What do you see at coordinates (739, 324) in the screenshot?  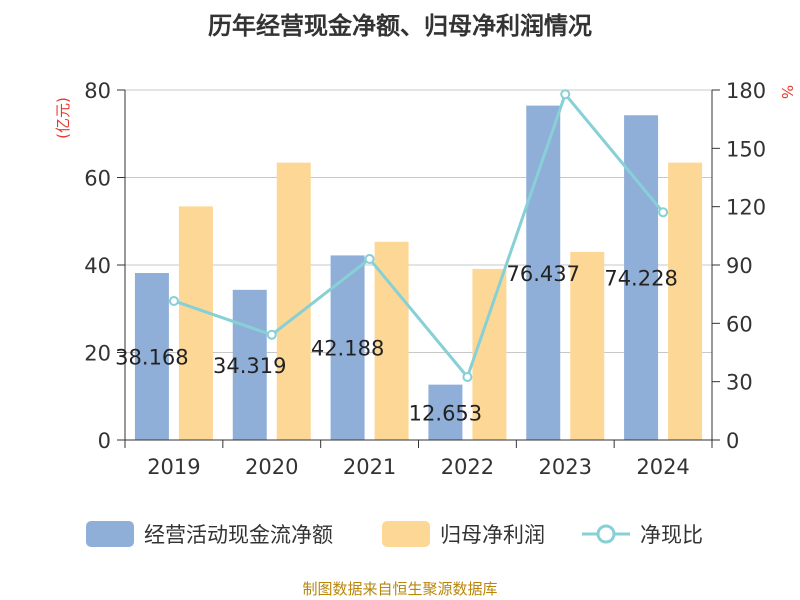 I see `y-right-tick-label: 60` at bounding box center [739, 324].